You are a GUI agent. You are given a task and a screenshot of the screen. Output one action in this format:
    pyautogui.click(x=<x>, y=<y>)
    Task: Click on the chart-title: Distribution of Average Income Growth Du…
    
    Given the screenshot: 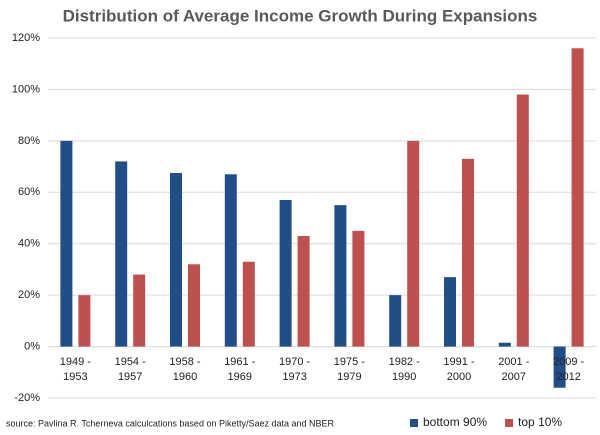 What is the action you would take?
    pyautogui.click(x=300, y=15)
    